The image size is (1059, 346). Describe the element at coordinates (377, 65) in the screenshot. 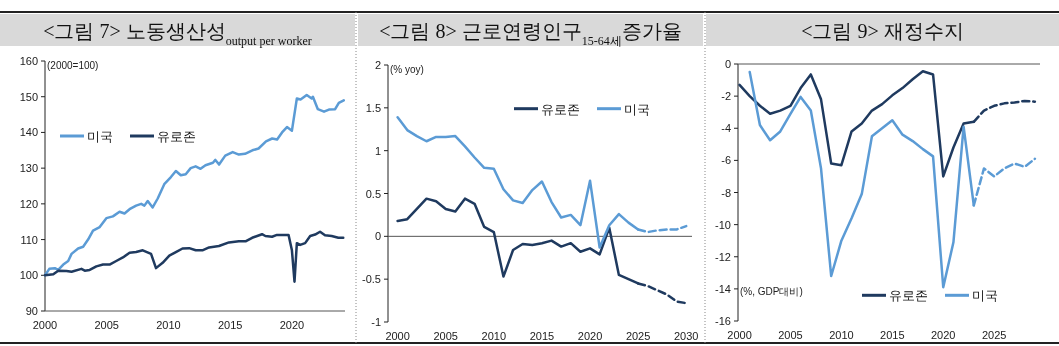

I see `y-tick-label: 2` at that location.